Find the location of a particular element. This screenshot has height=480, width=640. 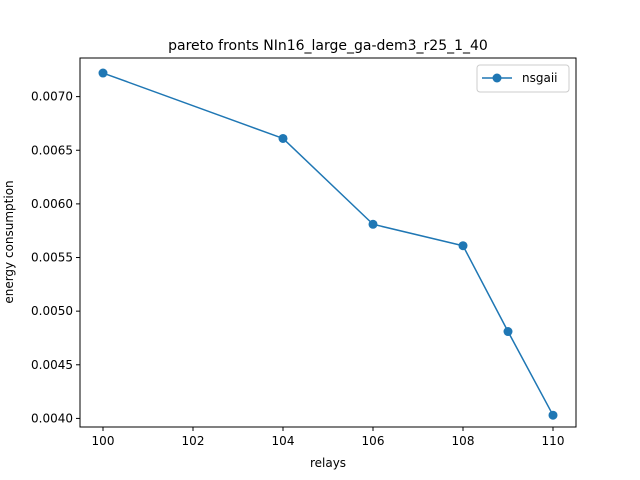

legend-marker is located at coordinates (497, 78).